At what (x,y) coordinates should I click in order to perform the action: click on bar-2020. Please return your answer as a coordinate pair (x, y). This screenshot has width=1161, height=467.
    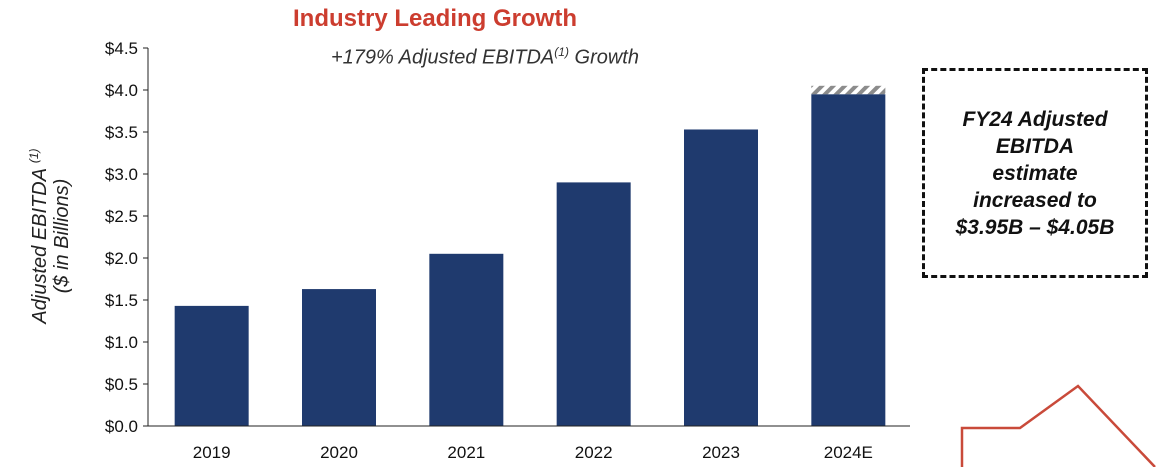
    Looking at the image, I should click on (339, 357).